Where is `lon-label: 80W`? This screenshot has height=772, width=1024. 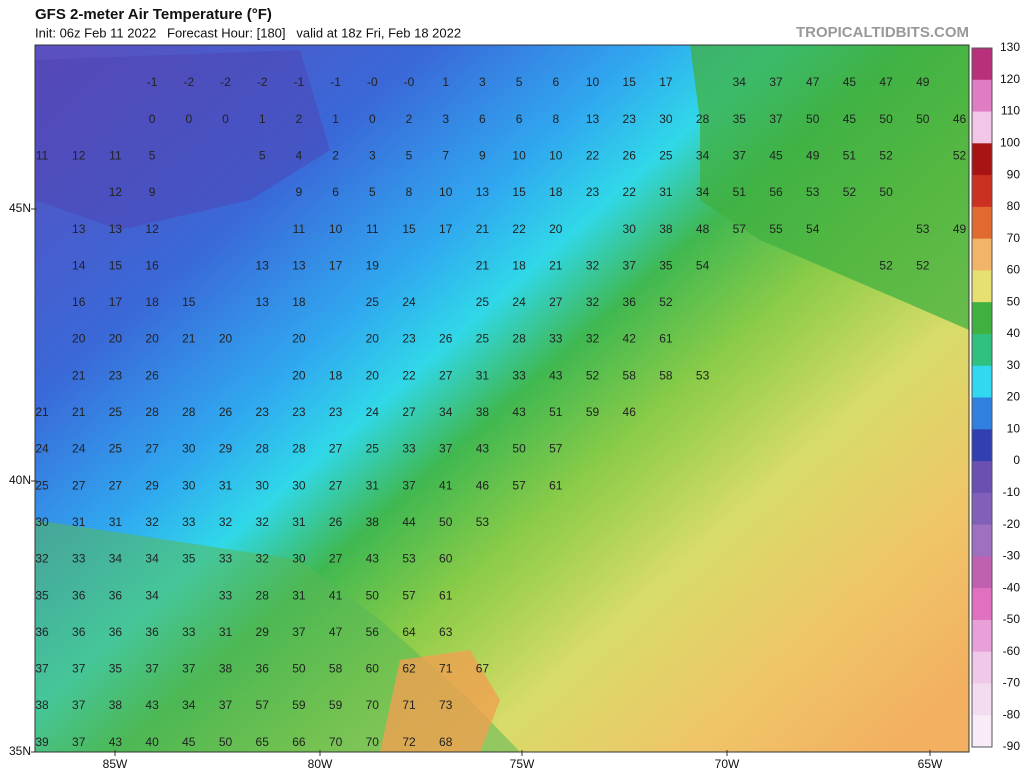 lon-label: 80W is located at coordinates (320, 764).